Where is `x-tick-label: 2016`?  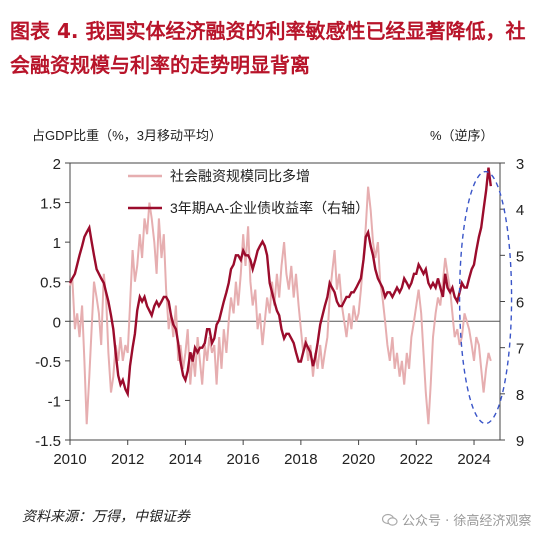
x-tick-label: 2016 is located at coordinates (242, 459).